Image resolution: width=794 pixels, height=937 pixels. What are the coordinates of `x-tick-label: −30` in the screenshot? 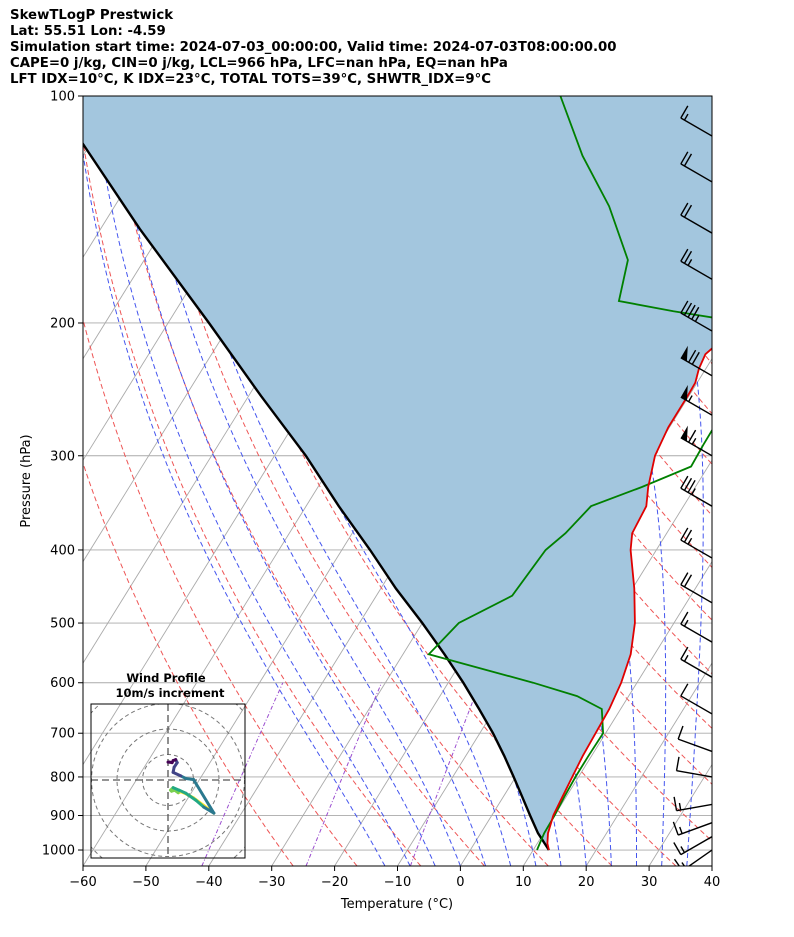 It's located at (271, 882).